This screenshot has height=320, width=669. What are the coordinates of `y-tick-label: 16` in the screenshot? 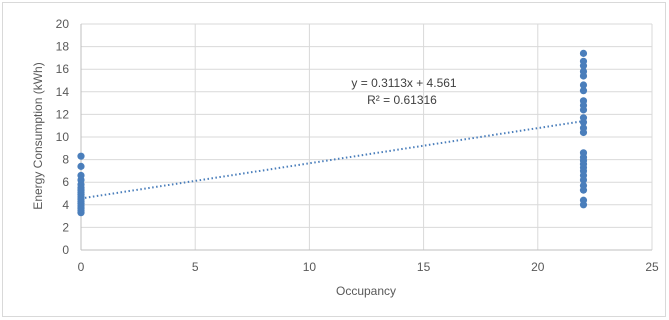 It's located at (63, 69).